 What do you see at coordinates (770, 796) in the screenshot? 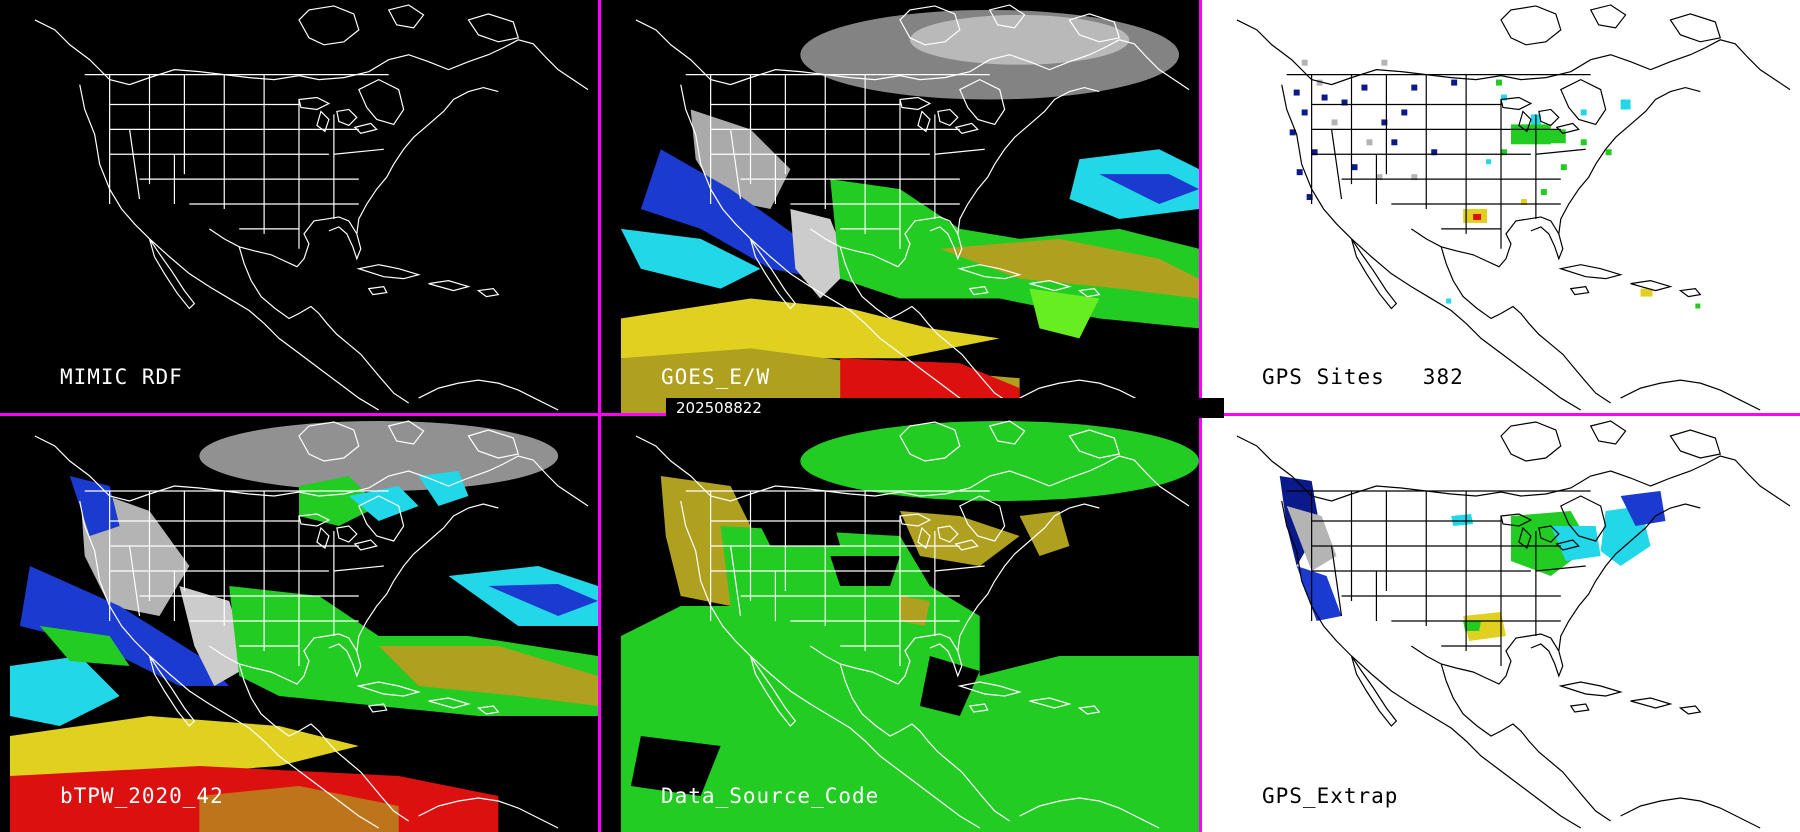
I see `panel-label: Data_Source_Code` at bounding box center [770, 796].